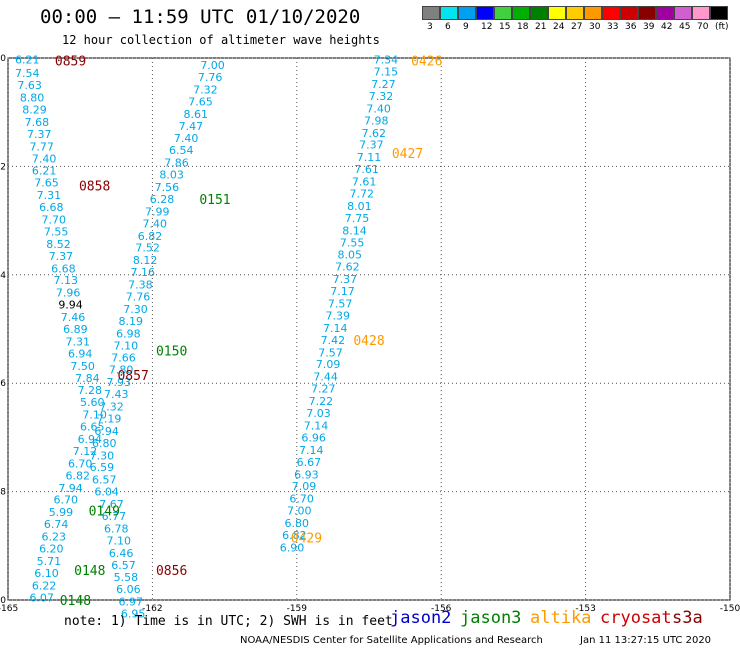  I want to click on satellite-jason3: jason3, so click(491, 618).